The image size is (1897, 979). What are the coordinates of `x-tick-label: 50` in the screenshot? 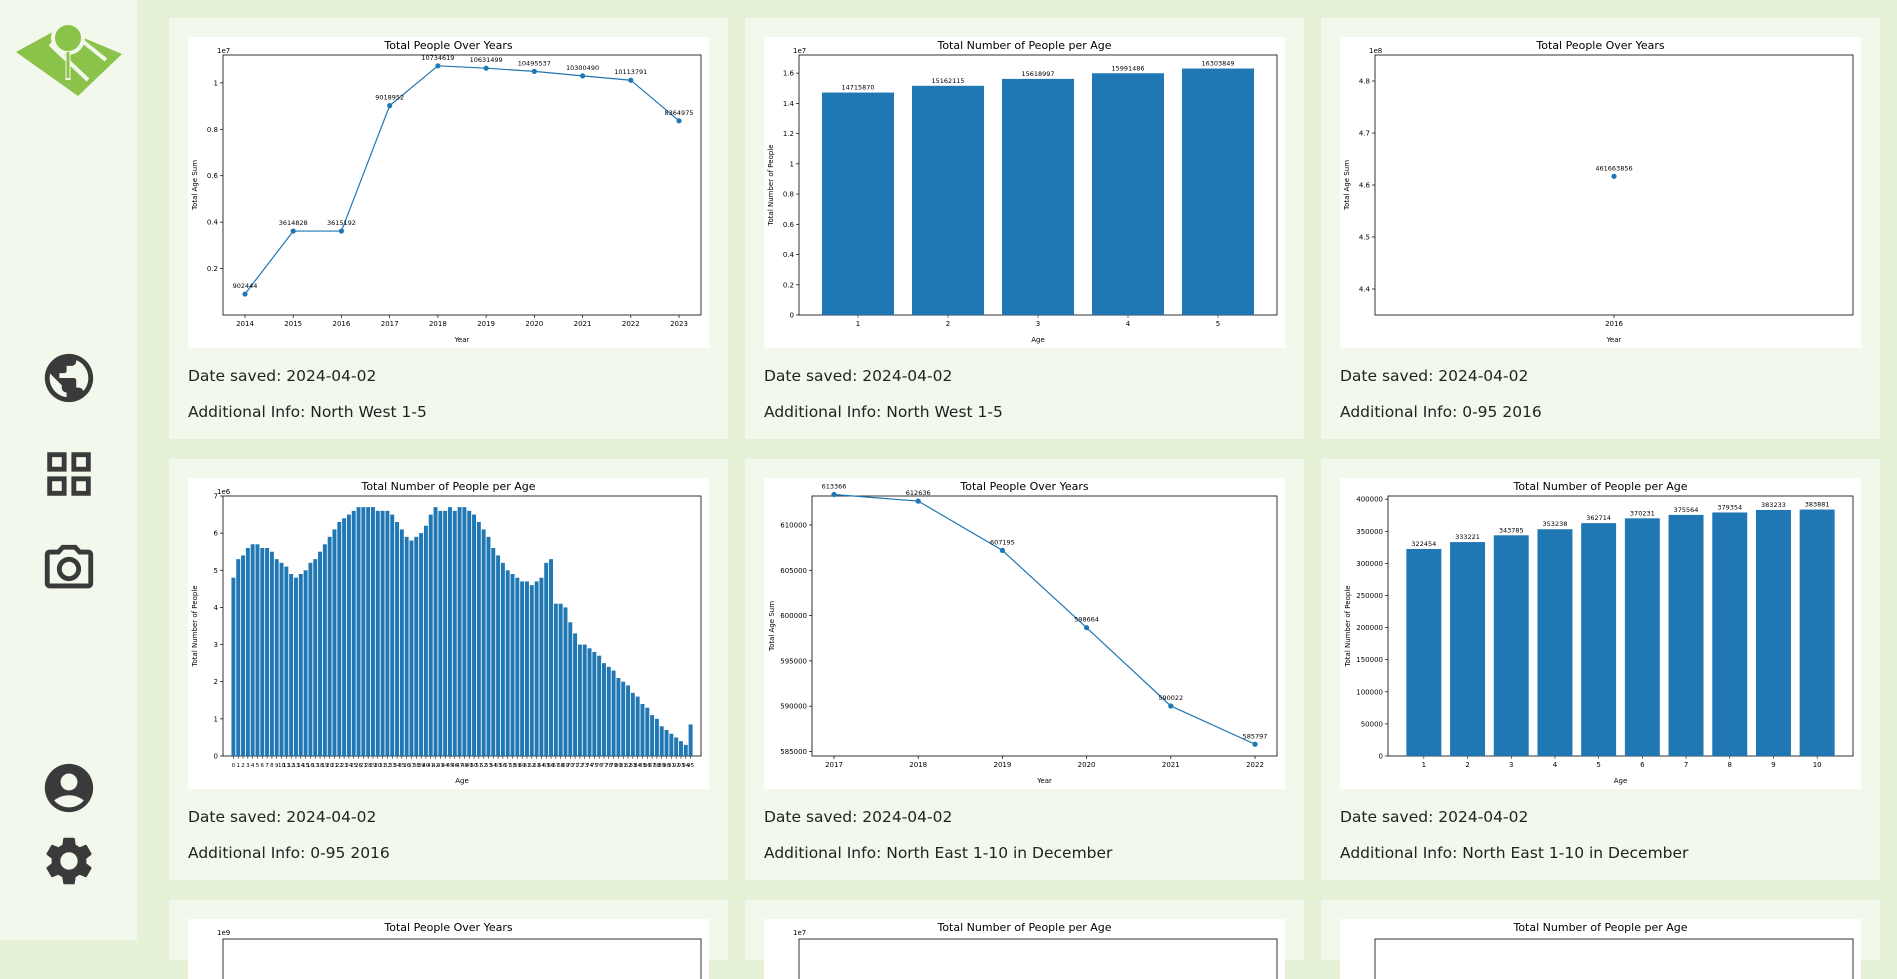 It's located at (474, 766).